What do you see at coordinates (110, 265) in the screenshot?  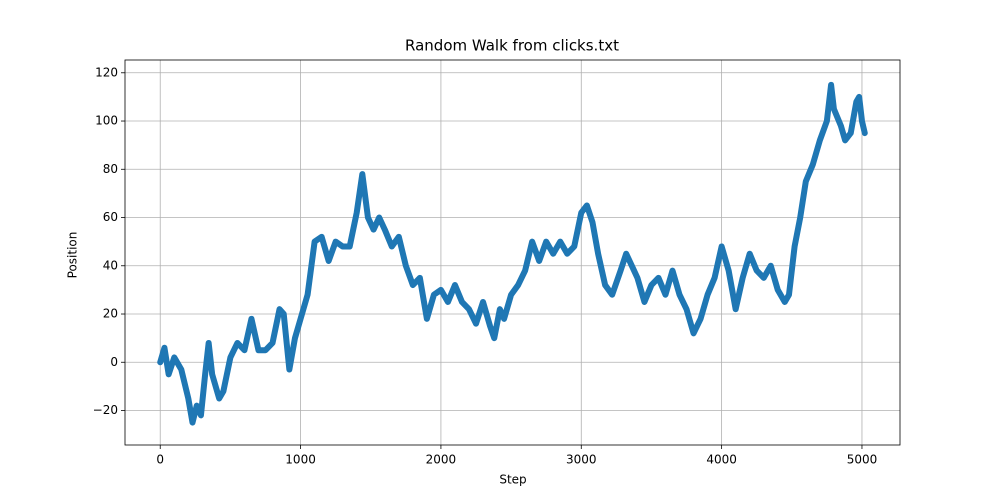 I see `y-tick-label: 40` at bounding box center [110, 265].